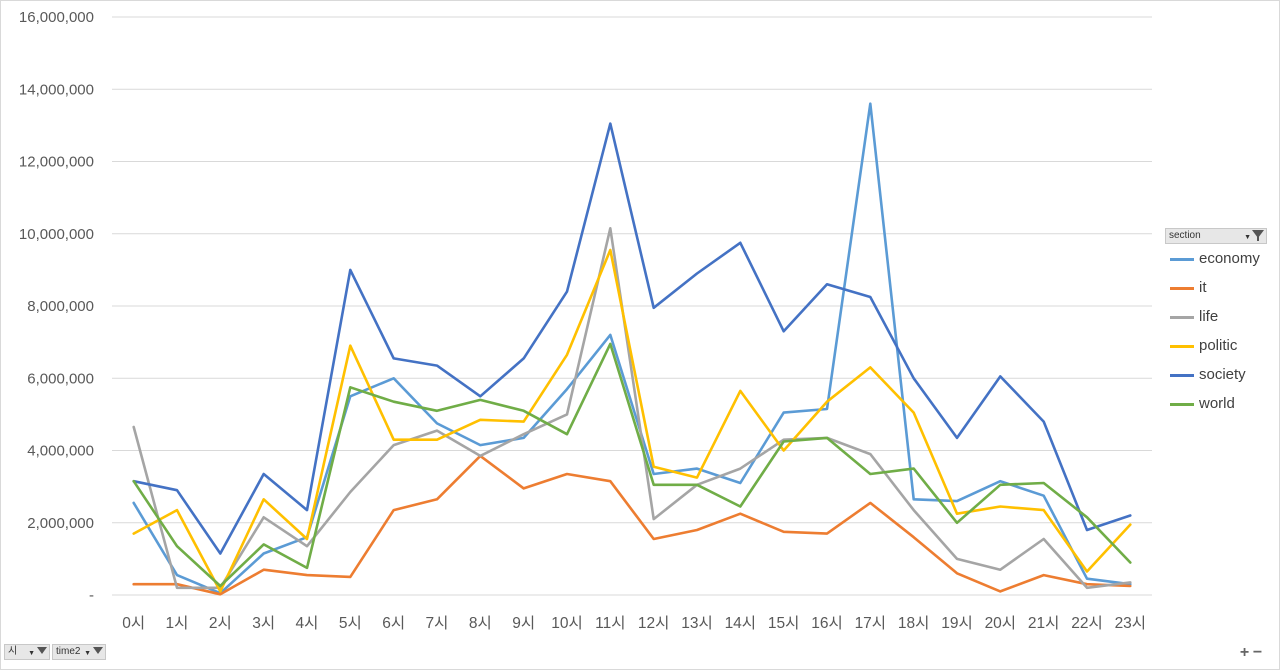  Describe the element at coordinates (957, 623) in the screenshot. I see `x-tick-label: 19시` at that location.